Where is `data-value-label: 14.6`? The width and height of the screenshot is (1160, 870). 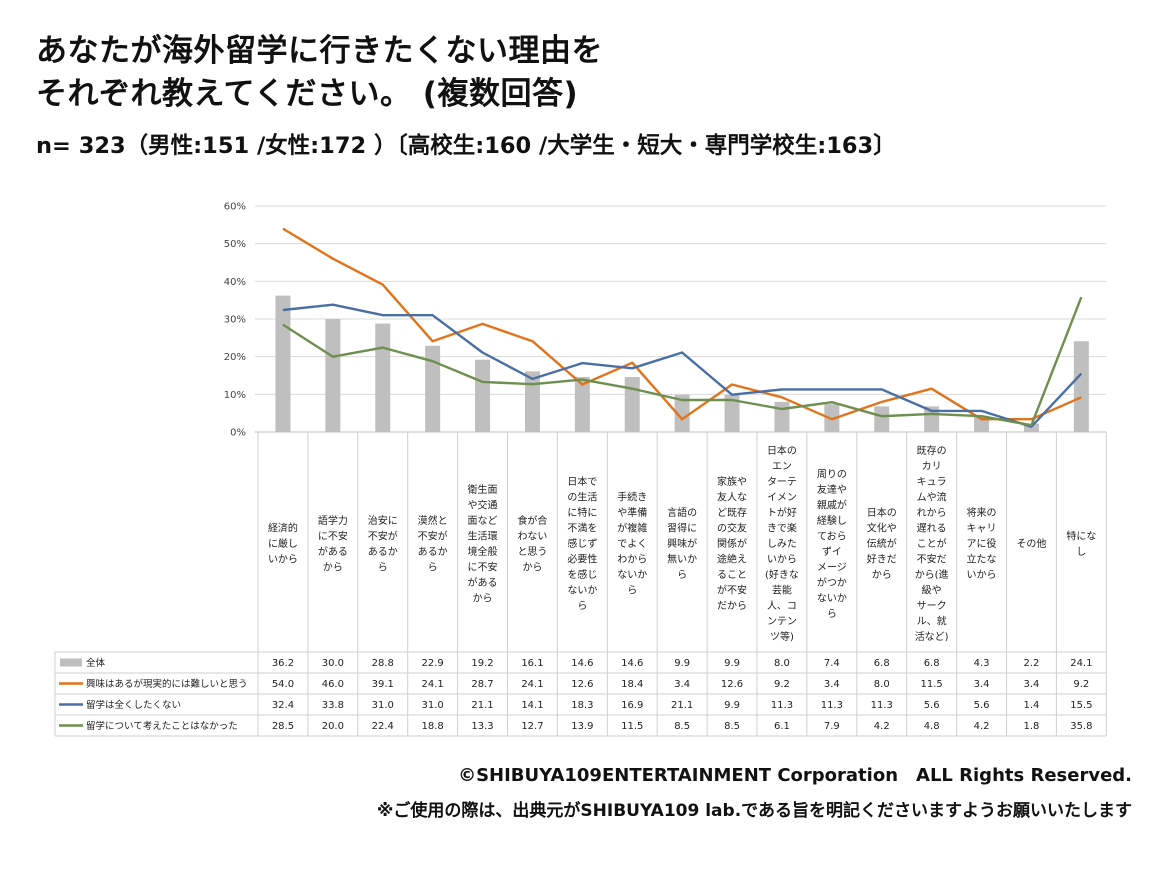 data-value-label: 14.6 is located at coordinates (582, 663).